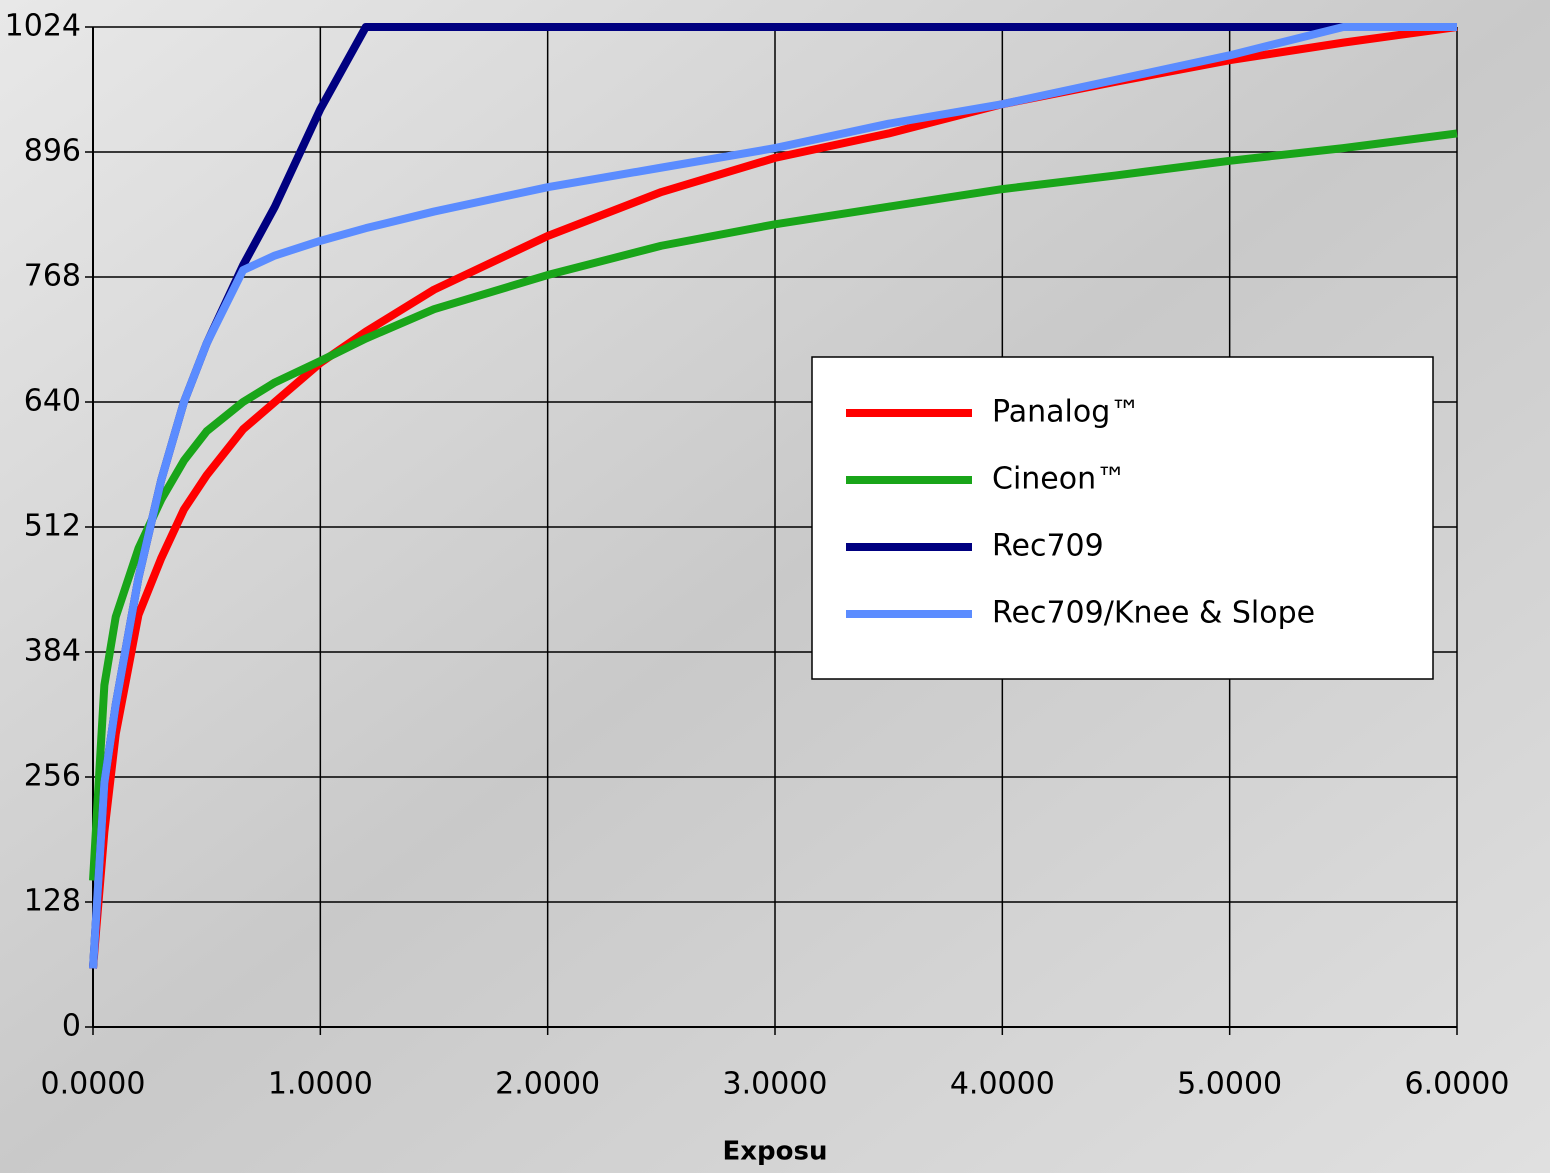 This screenshot has width=1550, height=1173. What do you see at coordinates (547, 1084) in the screenshot?
I see `x-tick-label: 2.0000` at bounding box center [547, 1084].